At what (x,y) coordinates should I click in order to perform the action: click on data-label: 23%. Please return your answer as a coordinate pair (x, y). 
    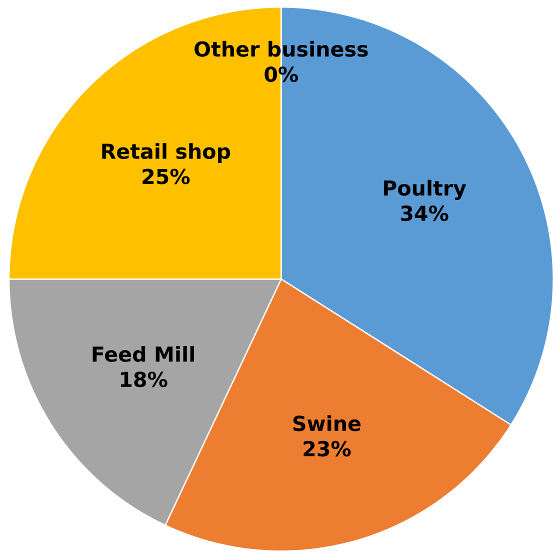
    Looking at the image, I should click on (327, 448).